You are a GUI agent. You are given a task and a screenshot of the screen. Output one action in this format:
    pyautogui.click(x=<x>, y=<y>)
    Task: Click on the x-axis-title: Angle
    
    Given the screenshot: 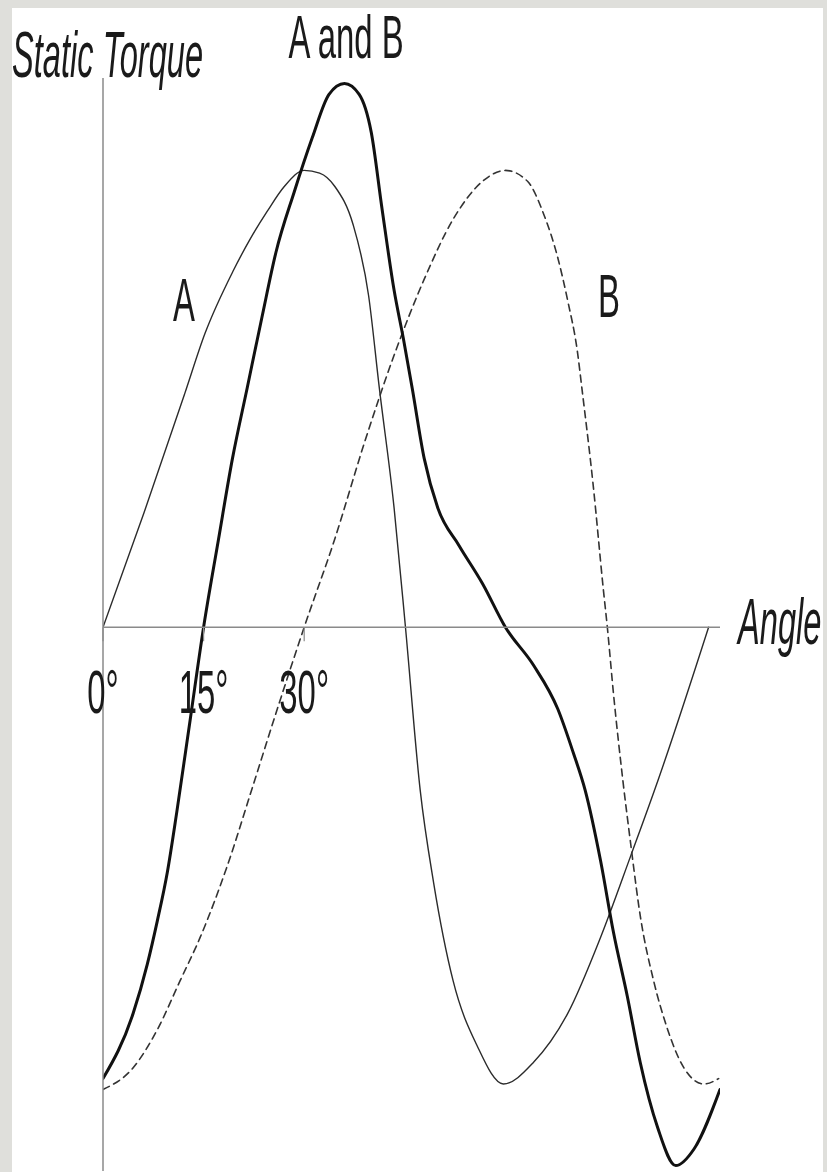 What is the action you would take?
    pyautogui.click(x=780, y=622)
    